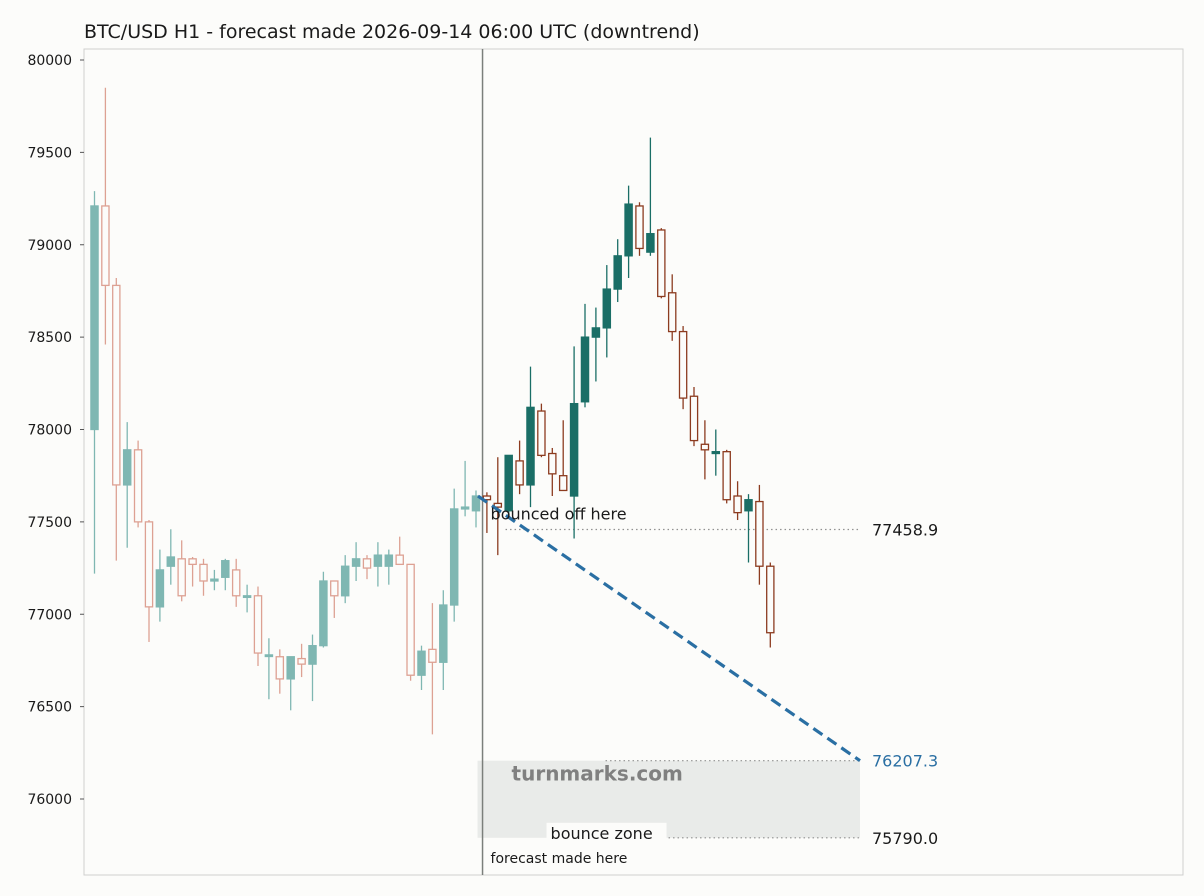  Describe the element at coordinates (49, 800) in the screenshot. I see `y-tick-label: 76000` at that location.